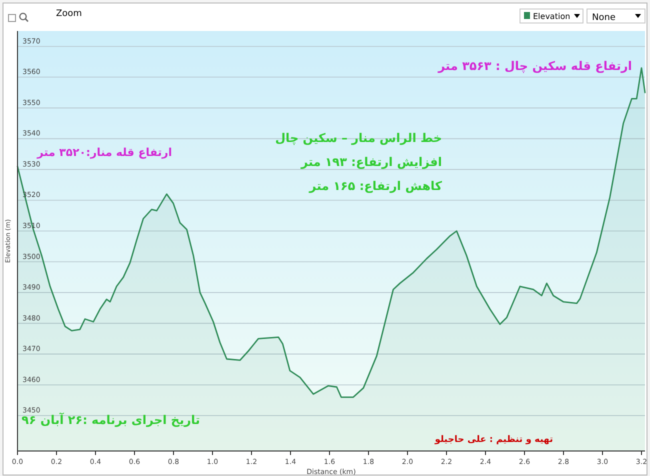 This screenshot has height=476, width=650. Describe the element at coordinates (371, 162) in the screenshot. I see `annotation: افزایش ارتفاع: ۱۹۳ متر` at that location.